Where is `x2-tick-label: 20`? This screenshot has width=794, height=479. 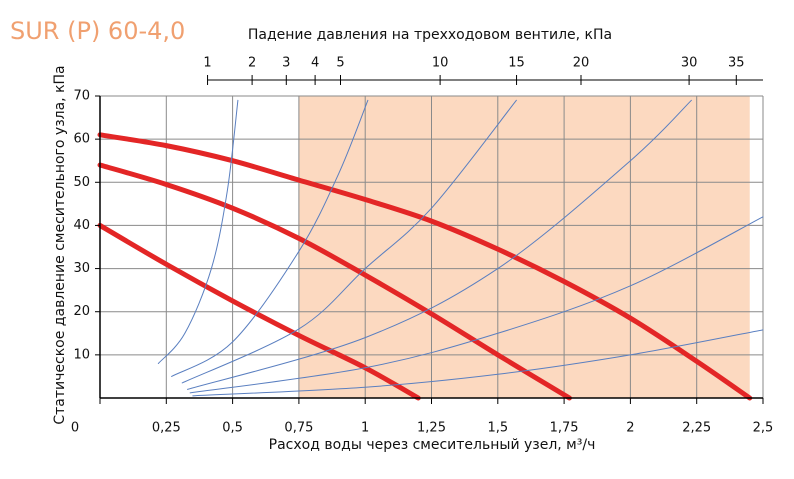
x2-tick-label: 20 is located at coordinates (581, 63).